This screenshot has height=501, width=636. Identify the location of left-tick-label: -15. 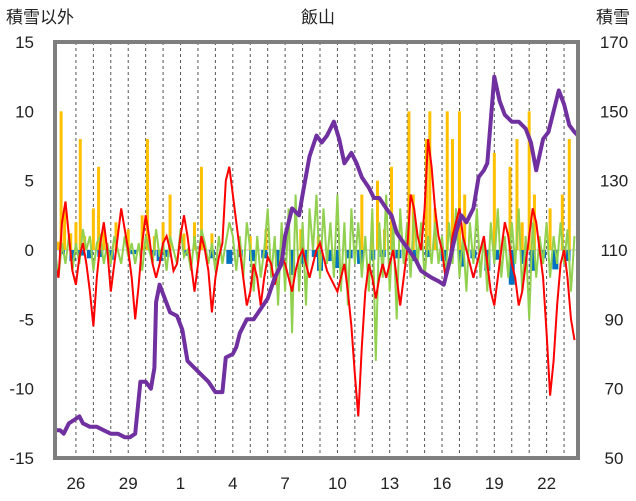
(21, 458).